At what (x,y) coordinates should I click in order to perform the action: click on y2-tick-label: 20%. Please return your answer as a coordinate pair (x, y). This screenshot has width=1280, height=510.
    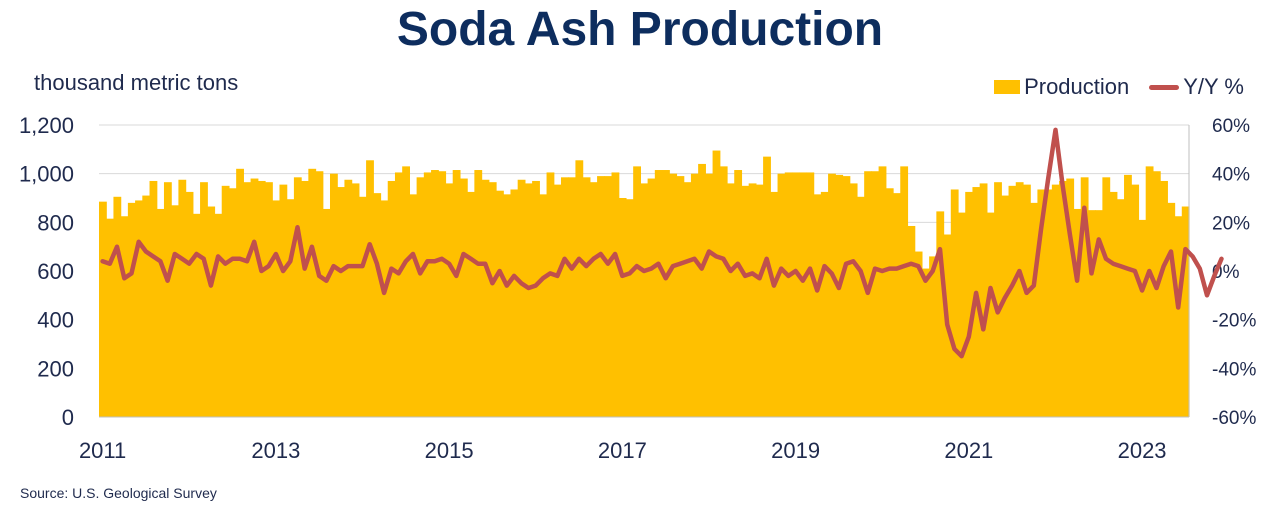
    Looking at the image, I should click on (1231, 223).